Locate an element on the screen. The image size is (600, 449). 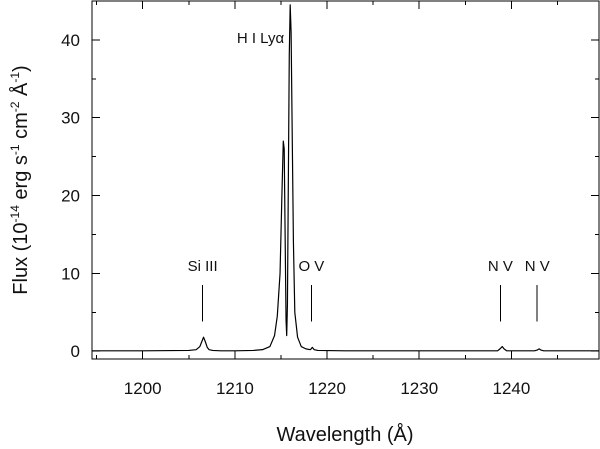
x-tick-label: 1230 is located at coordinates (419, 388).